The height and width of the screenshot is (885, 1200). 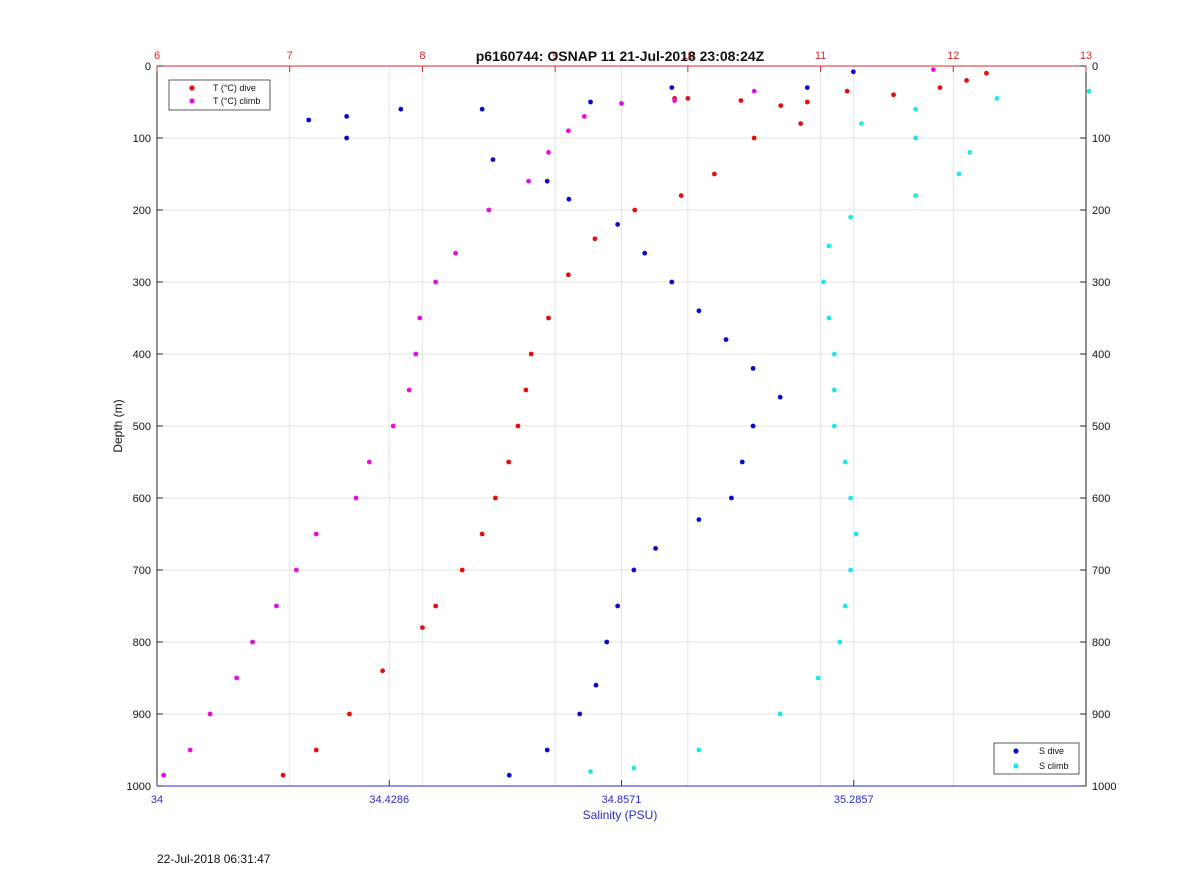 What do you see at coordinates (620, 815) in the screenshot?
I see `x-axis-label: Salinity (PSU)` at bounding box center [620, 815].